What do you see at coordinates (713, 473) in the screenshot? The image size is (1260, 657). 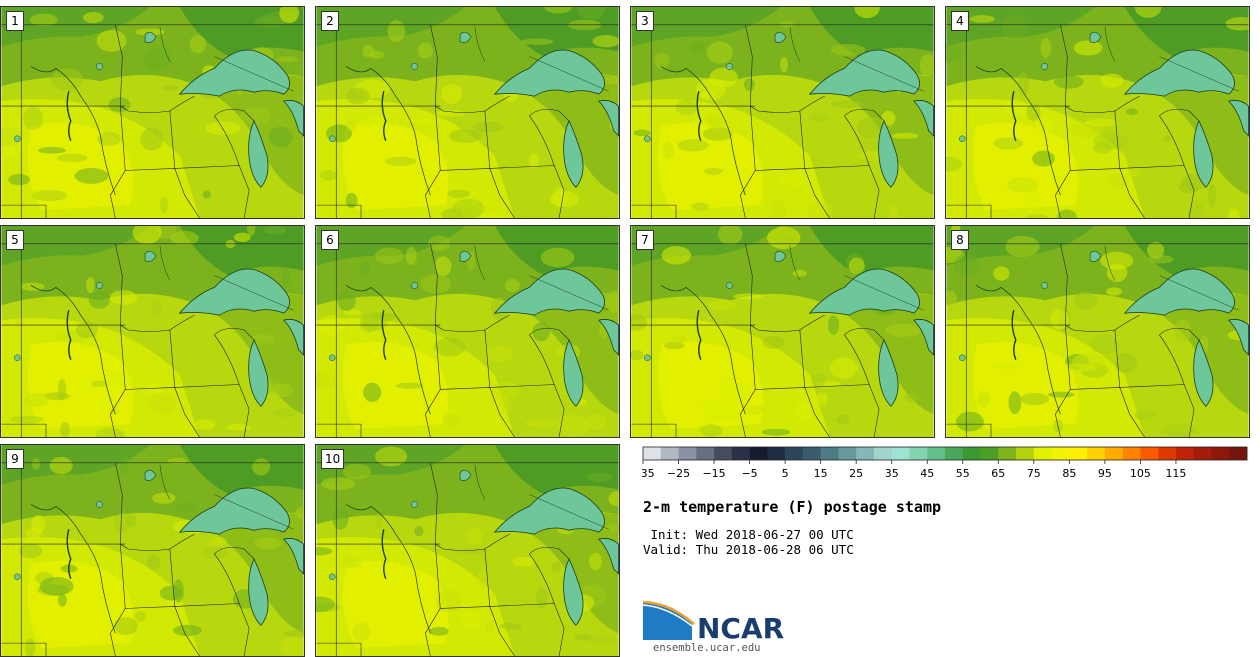 I see `colorbar-tick-label: −15` at bounding box center [713, 473].